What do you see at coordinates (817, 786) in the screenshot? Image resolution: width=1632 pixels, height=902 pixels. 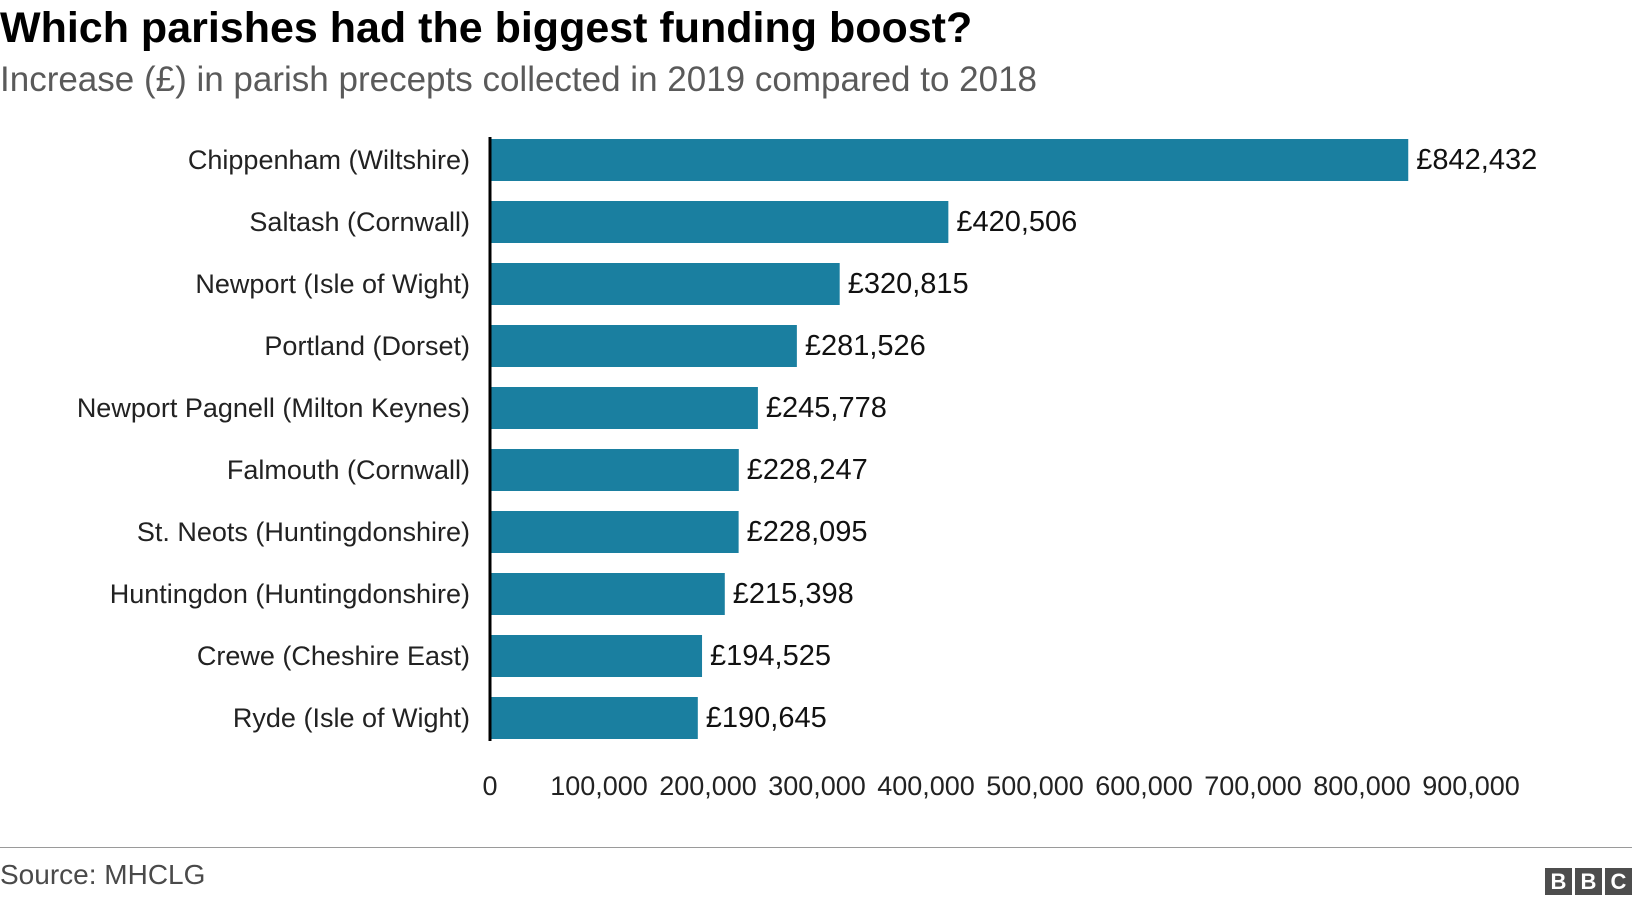 I see `x-tick-label: 300,000` at bounding box center [817, 786].